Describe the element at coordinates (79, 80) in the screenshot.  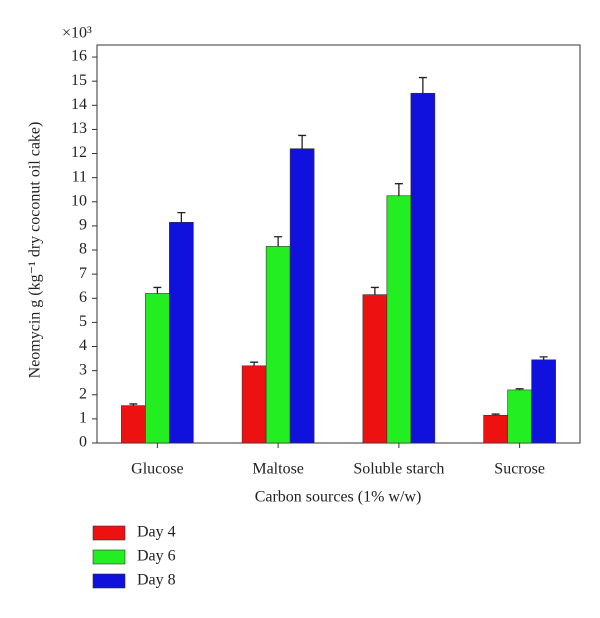
I see `y-tick-label: 15` at that location.